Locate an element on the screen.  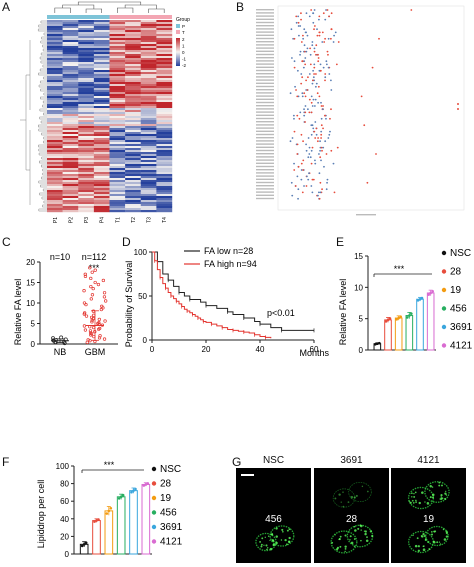
legend-label: 3691 is located at coordinates (171, 527).